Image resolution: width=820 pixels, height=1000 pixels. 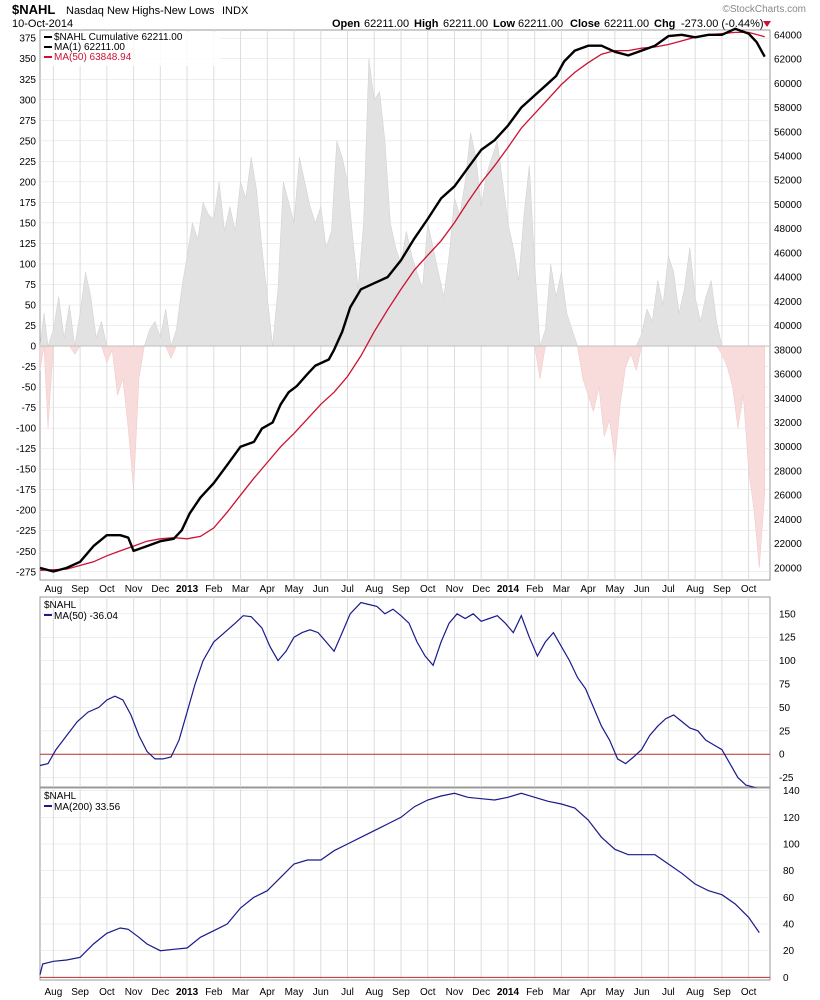 What do you see at coordinates (26, 449) in the screenshot?
I see `main-left-tick-label: -125` at bounding box center [26, 449].